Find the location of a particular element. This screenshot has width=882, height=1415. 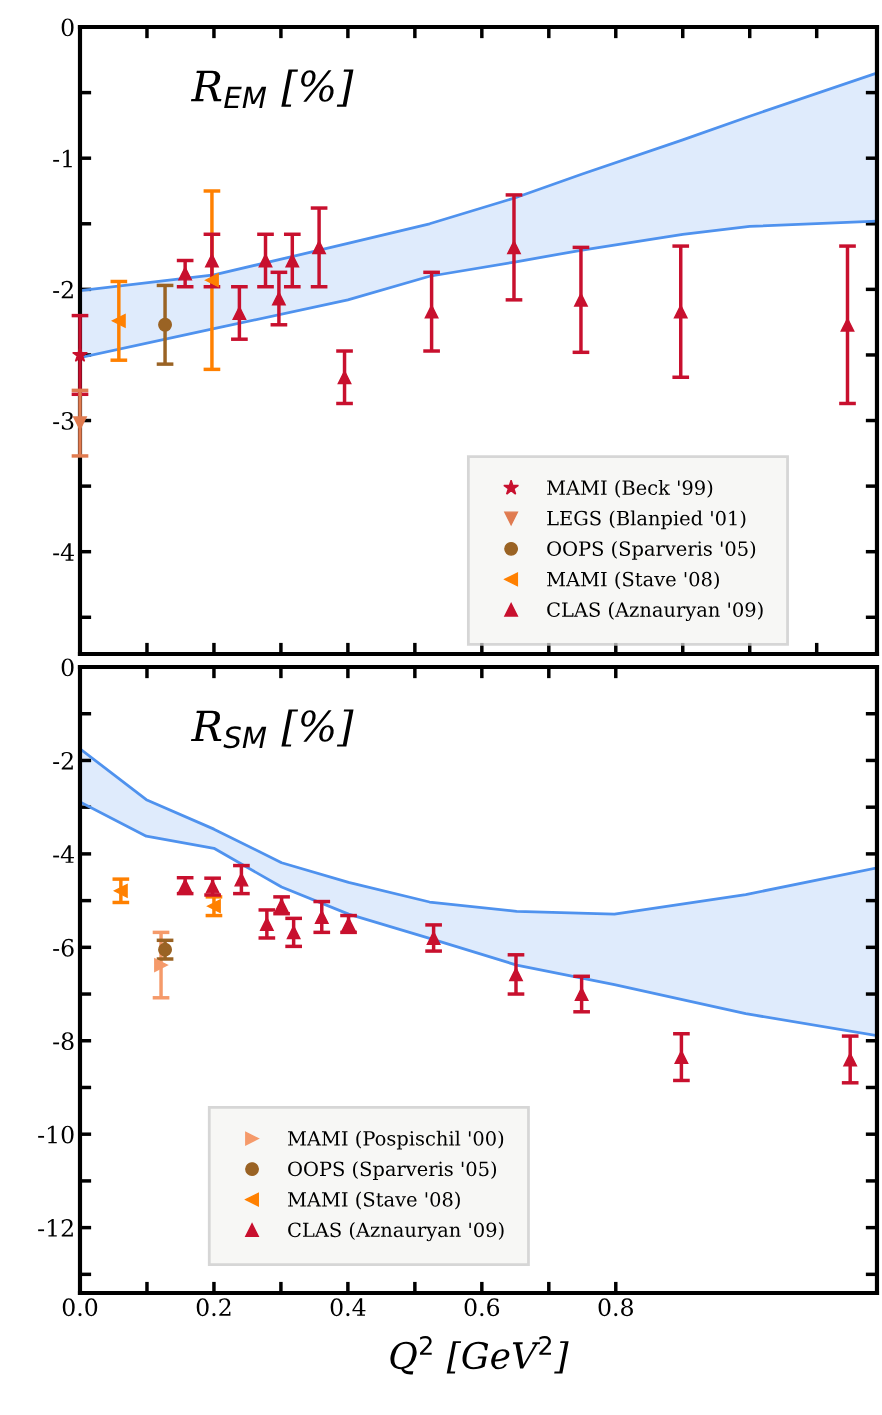

y-tick-label: -1 is located at coordinates (62, 158).